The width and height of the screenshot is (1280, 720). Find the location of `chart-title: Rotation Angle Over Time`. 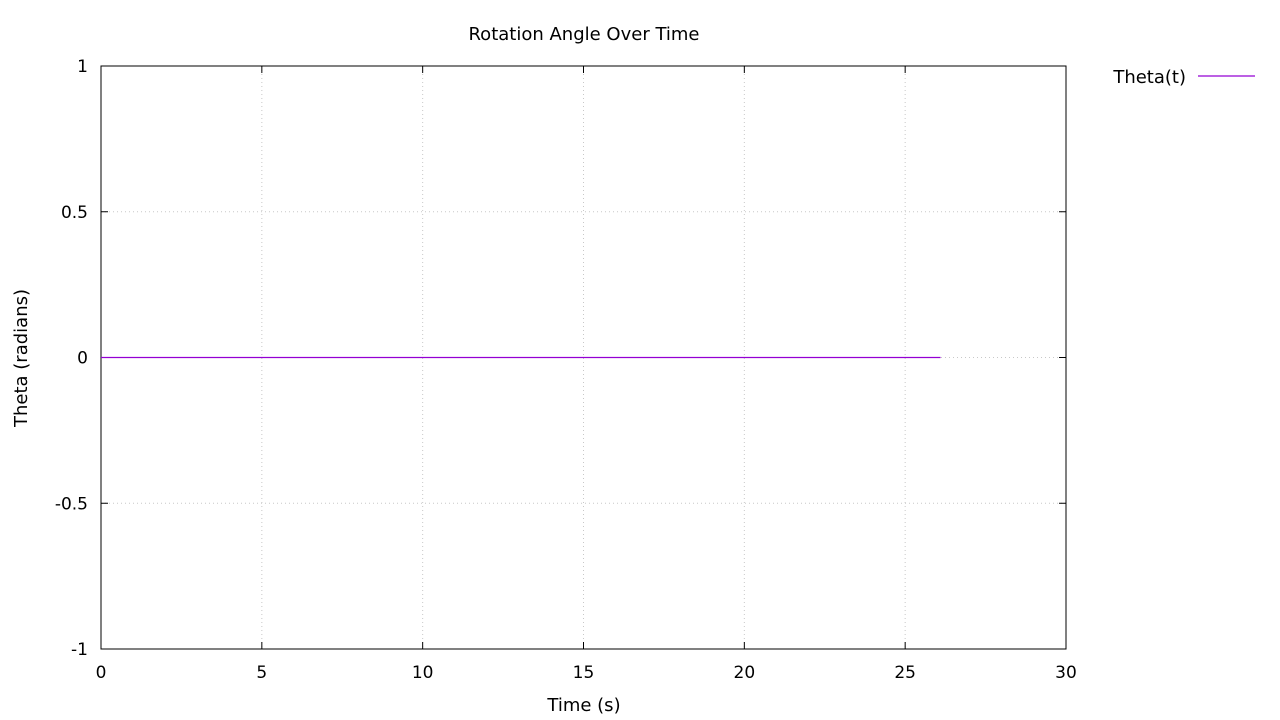

chart-title: Rotation Angle Over Time is located at coordinates (583, 34).